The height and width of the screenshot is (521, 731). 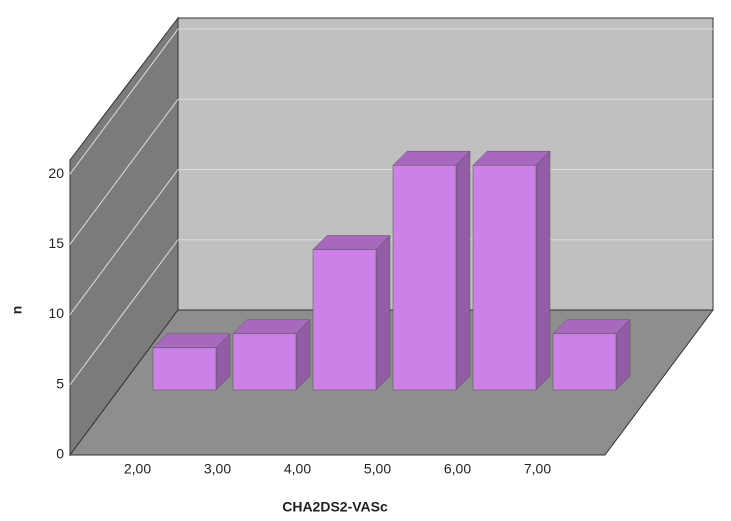 I want to click on x-tick-label: 3,00, so click(x=217, y=469).